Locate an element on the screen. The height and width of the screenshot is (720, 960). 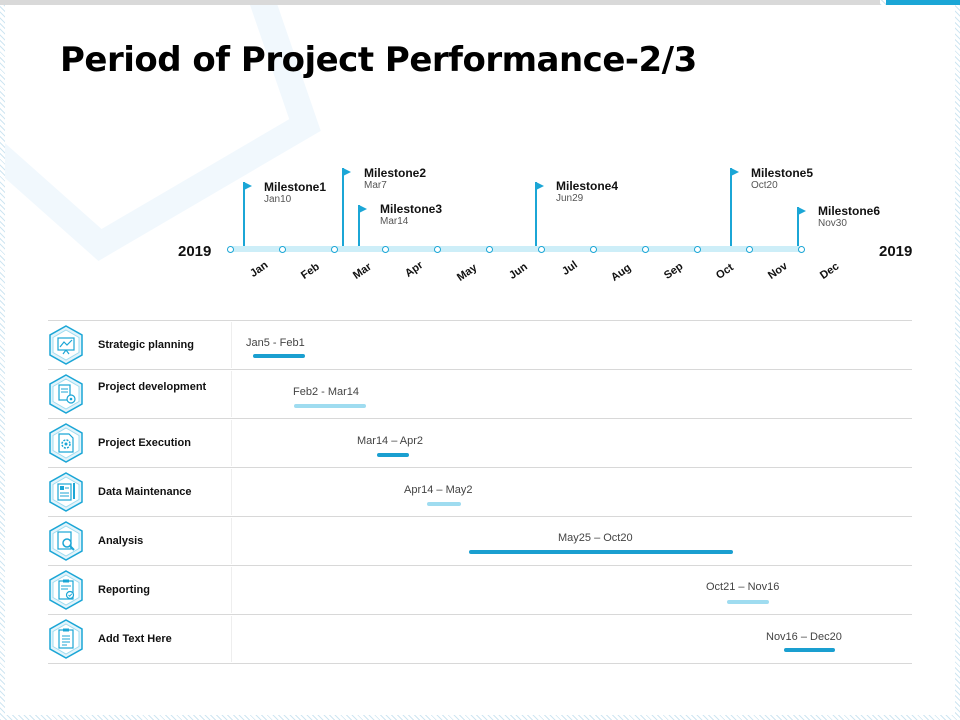
milestone-name: Milestone4 is located at coordinates (587, 186).